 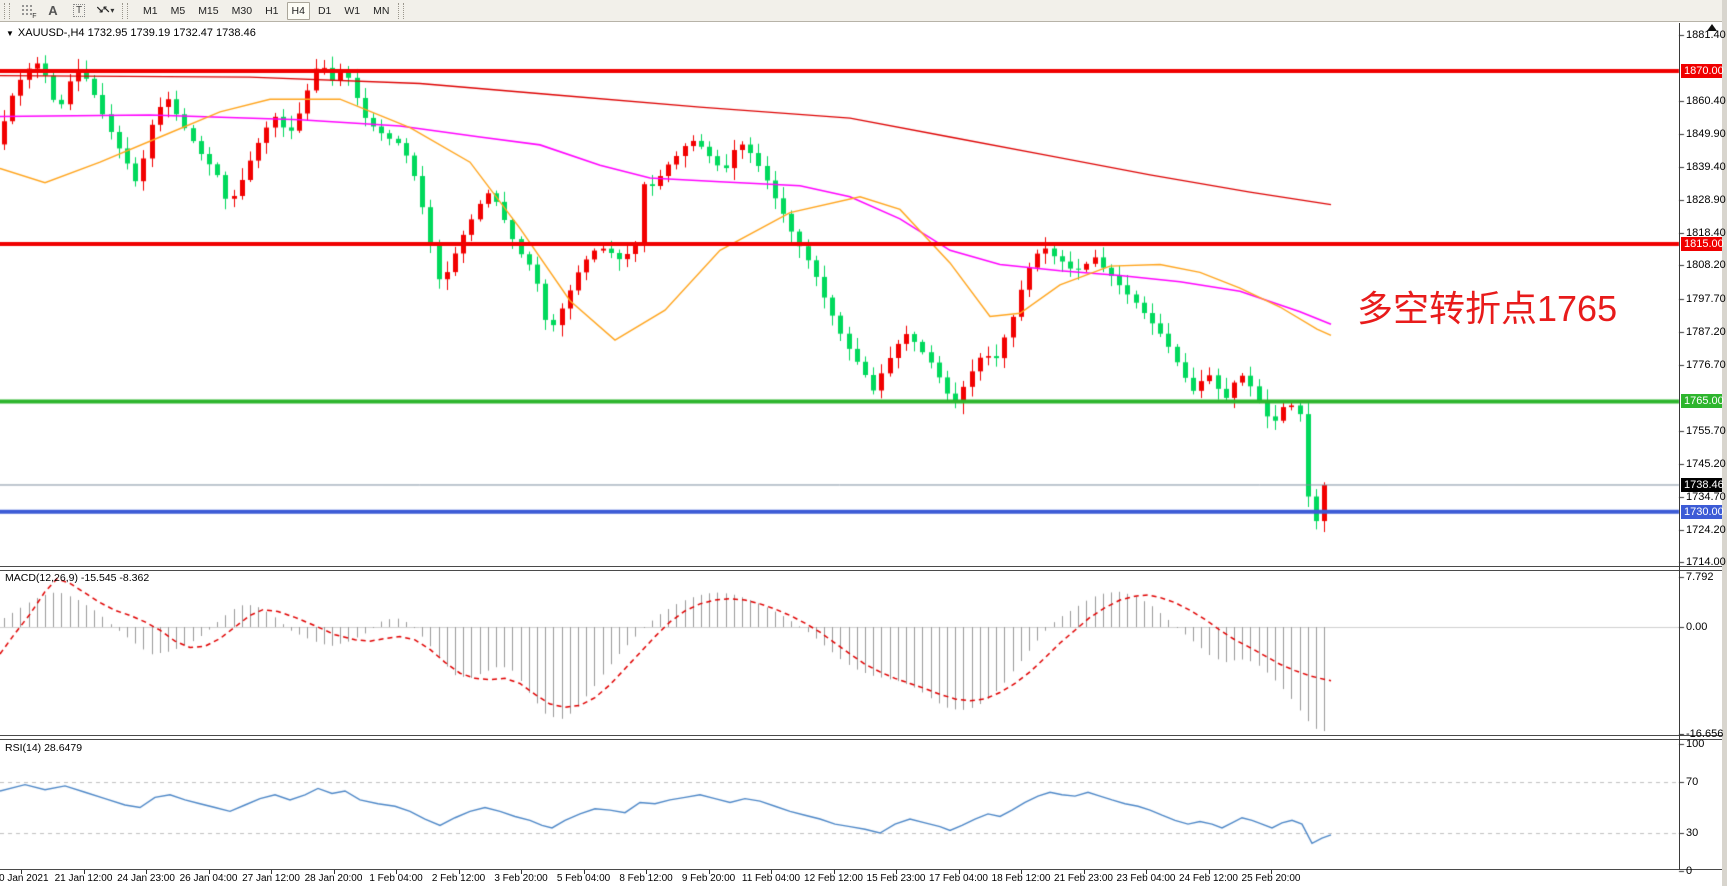 What do you see at coordinates (381, 10) in the screenshot?
I see `timeframe-button-mn: MN` at bounding box center [381, 10].